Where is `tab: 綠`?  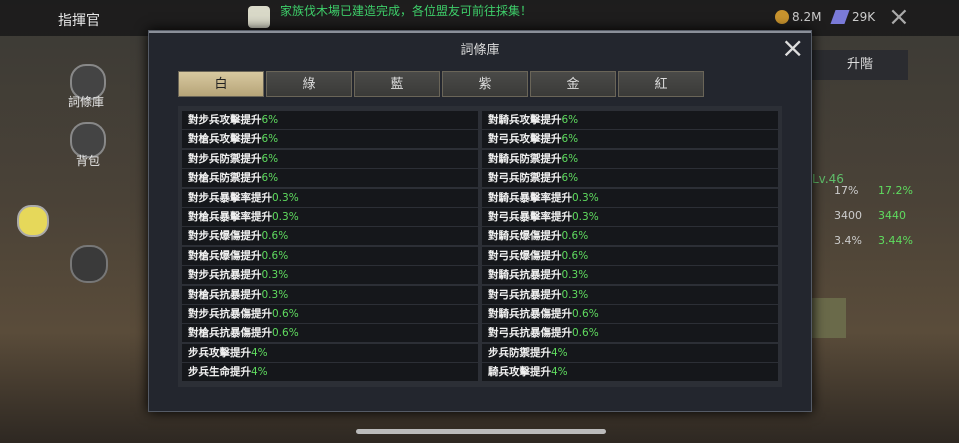 tab: 綠 is located at coordinates (309, 84).